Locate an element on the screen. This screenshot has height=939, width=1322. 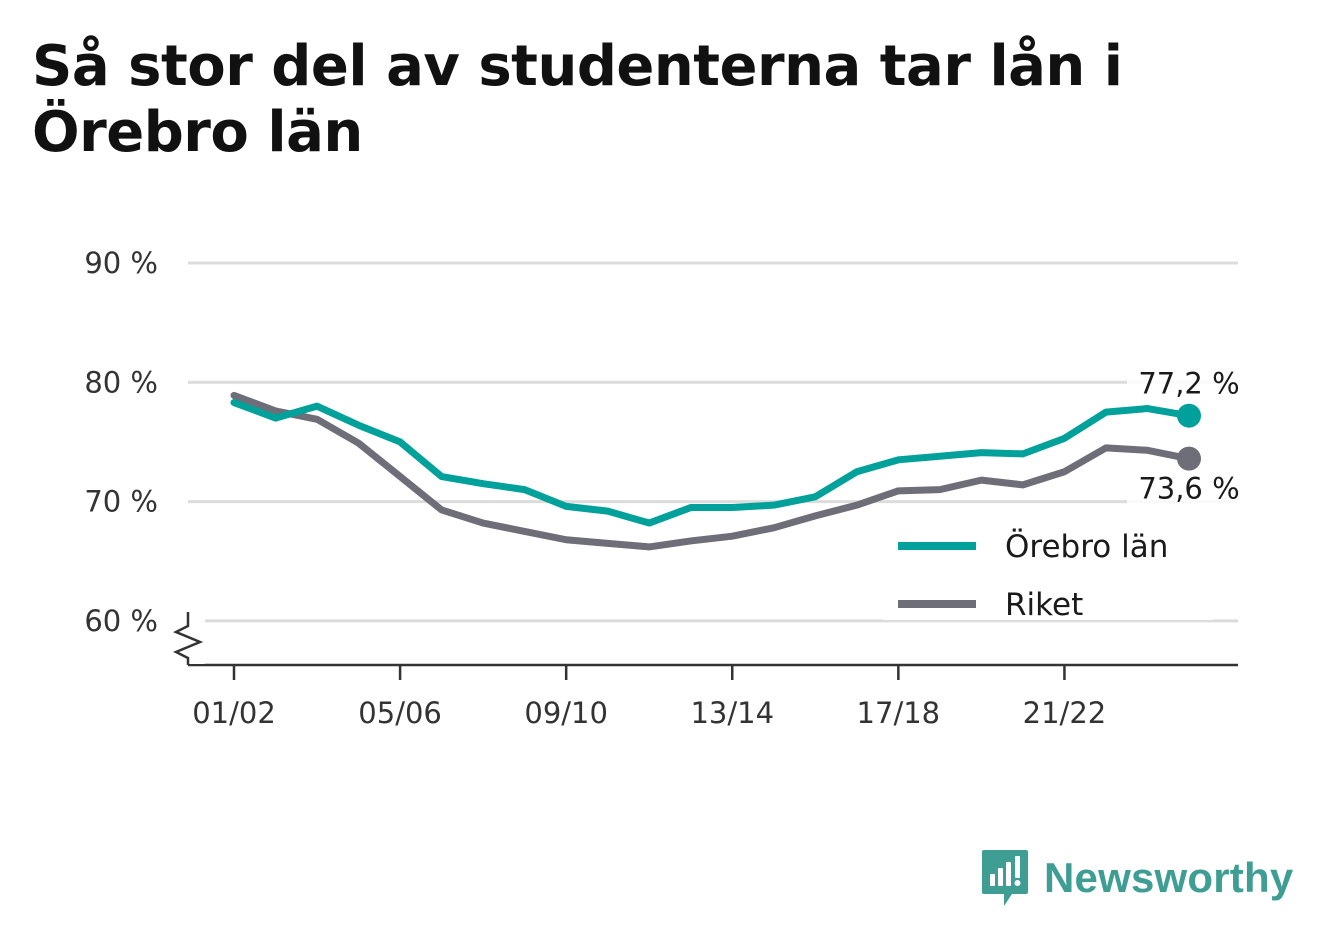
y-tick-label: 80 % is located at coordinates (121, 382).